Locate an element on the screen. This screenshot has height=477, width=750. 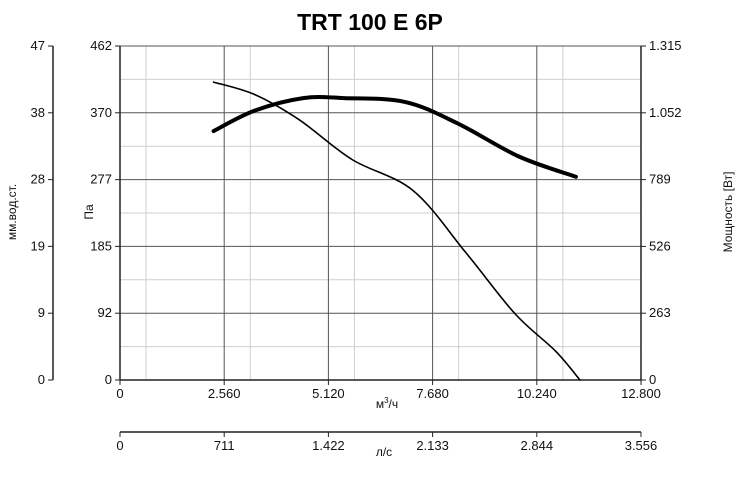
y-tick-label-pa: 277 is located at coordinates (101, 179).